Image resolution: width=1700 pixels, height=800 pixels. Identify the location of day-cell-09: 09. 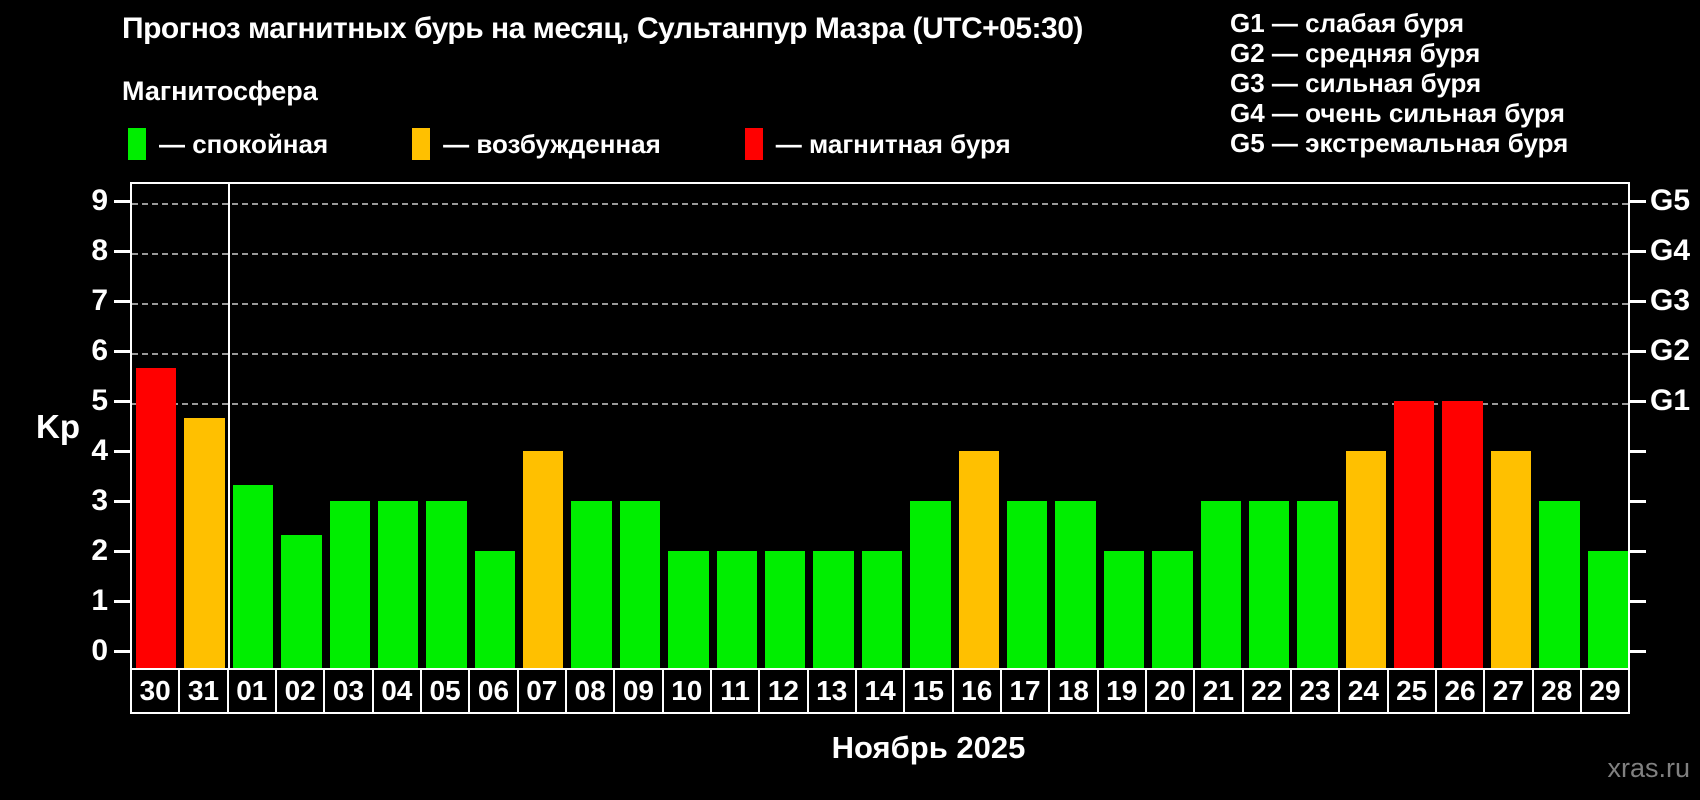
(638, 691).